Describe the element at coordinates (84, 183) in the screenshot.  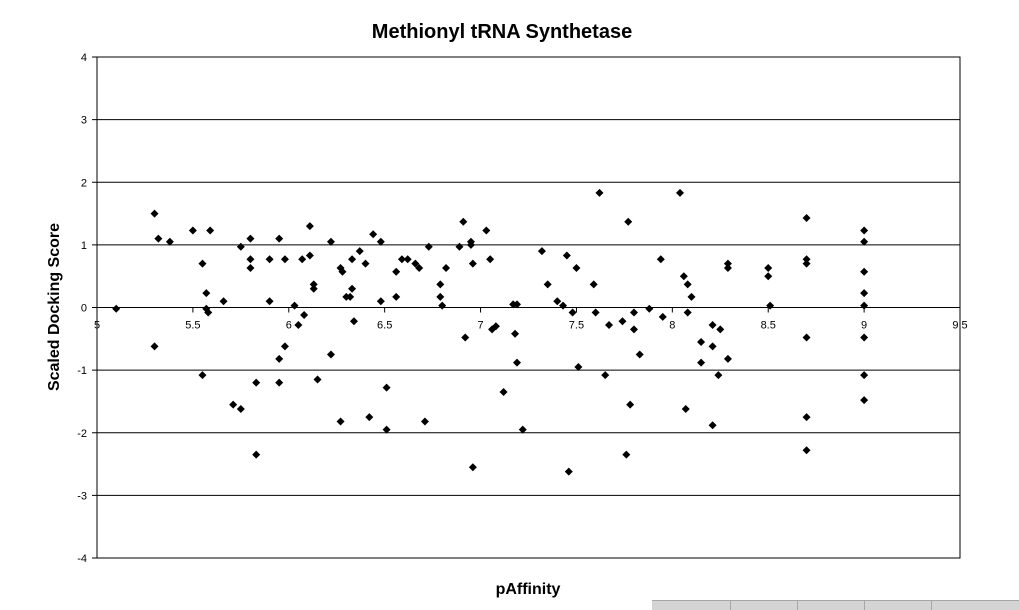
I see `y-tick-label: 2` at that location.